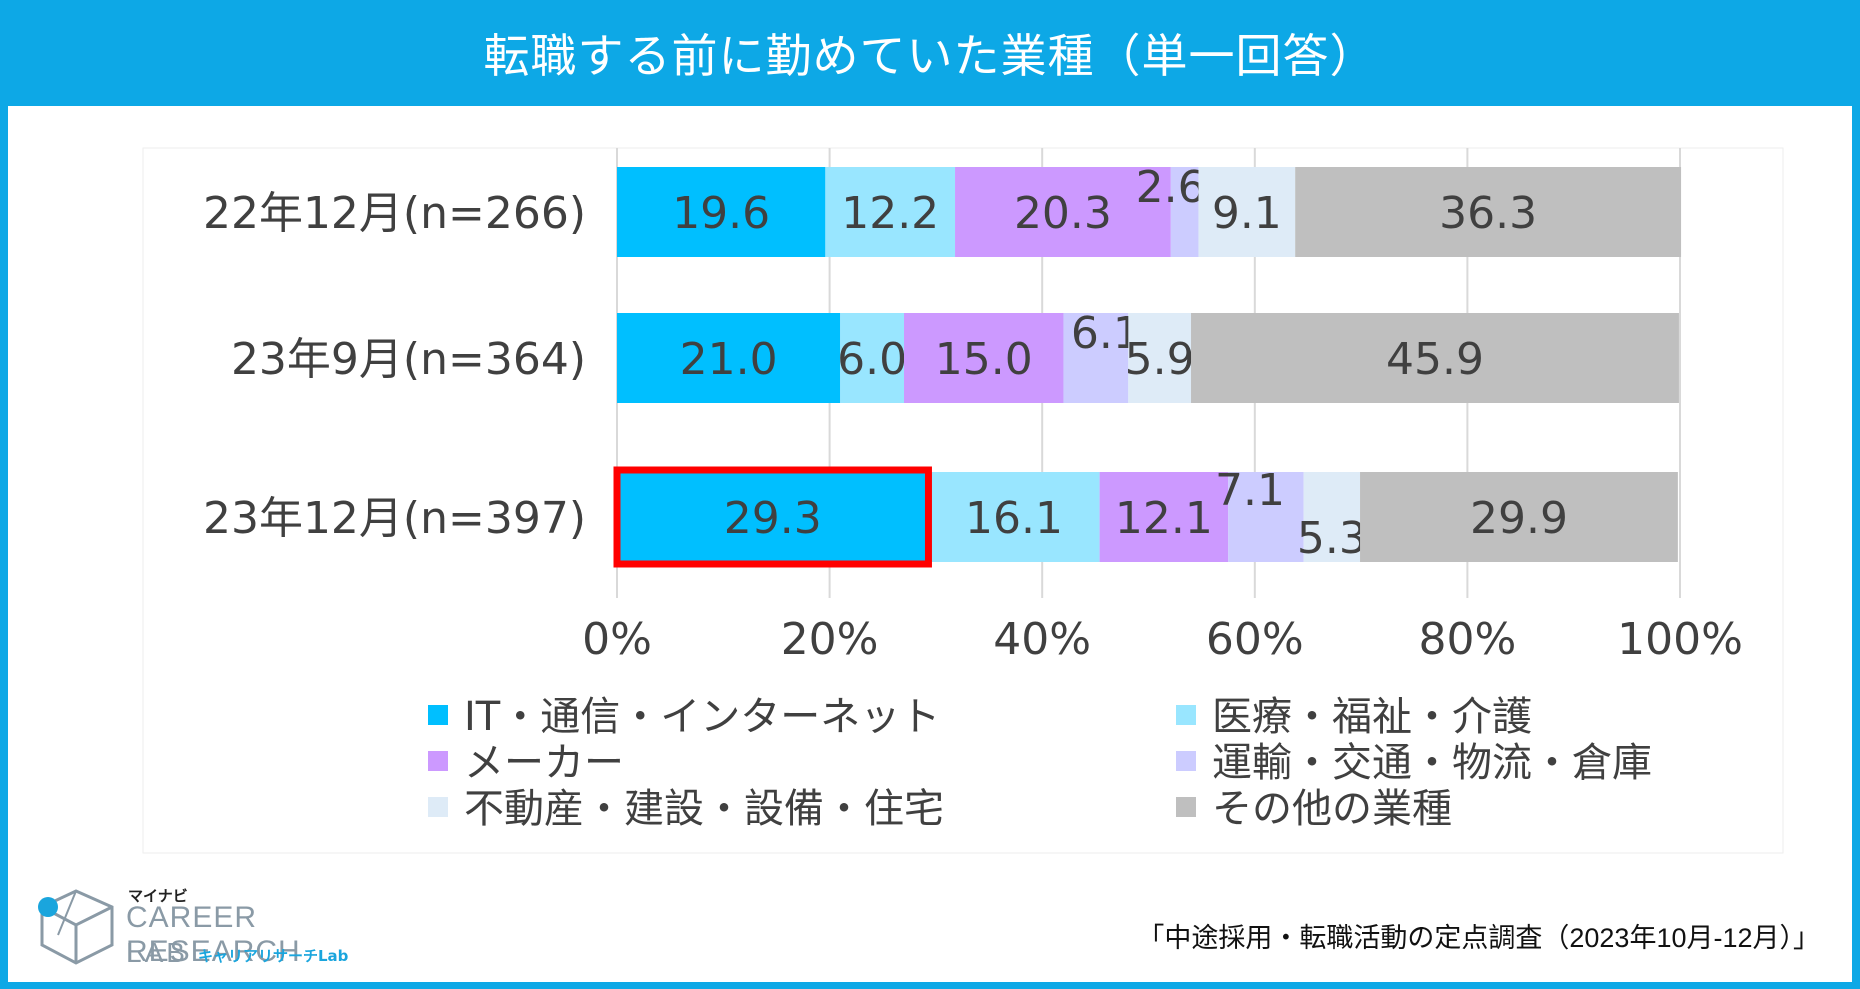 The image size is (1860, 989). Describe the element at coordinates (1478, 938) in the screenshot. I see `source-citation: 「中途採用・転職活動の定点調査（2023年10月-12月）」` at that location.